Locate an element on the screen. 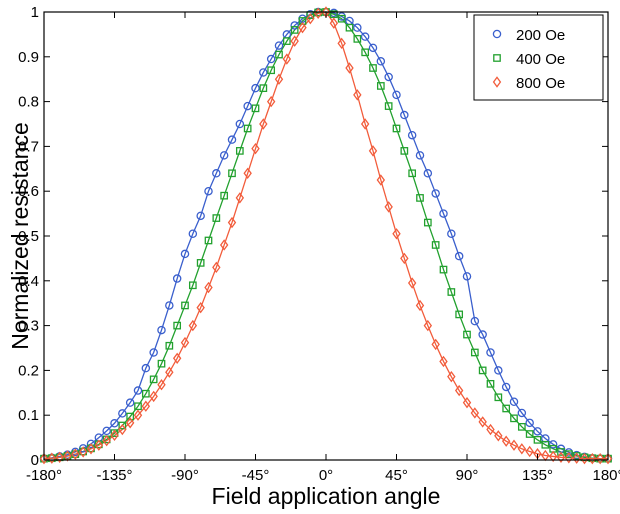 The width and height of the screenshot is (620, 514). x-tick-label: 180° is located at coordinates (606, 475).